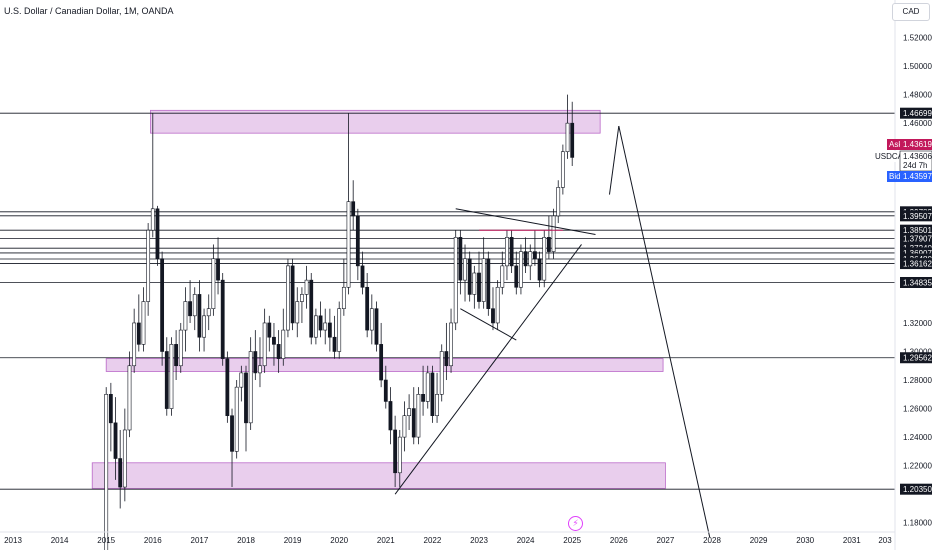 The width and height of the screenshot is (932, 550). What do you see at coordinates (60, 540) in the screenshot?
I see `x-tick-1: 2014` at bounding box center [60, 540].